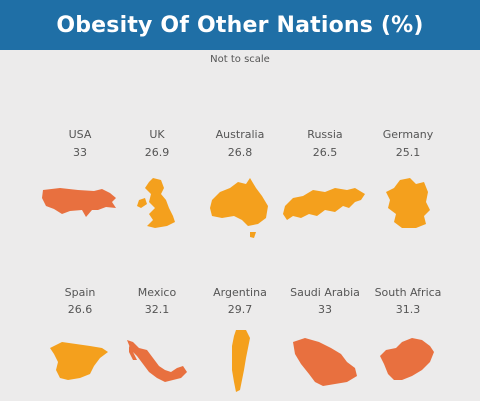  Describe the element at coordinates (240, 292) in the screenshot. I see `country-name: Argentina` at that location.